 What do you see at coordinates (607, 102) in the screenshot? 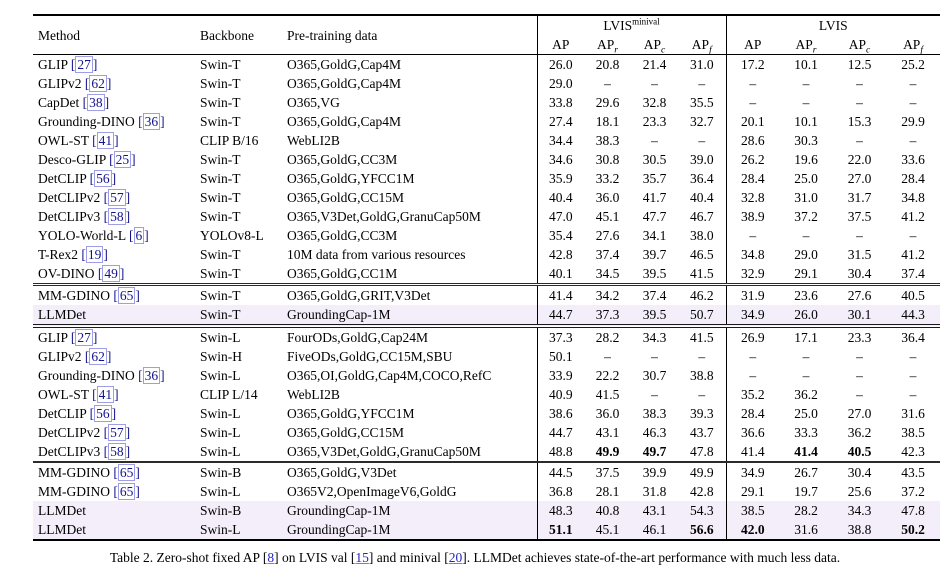
I see `value-cell: 29.6` at bounding box center [607, 102].